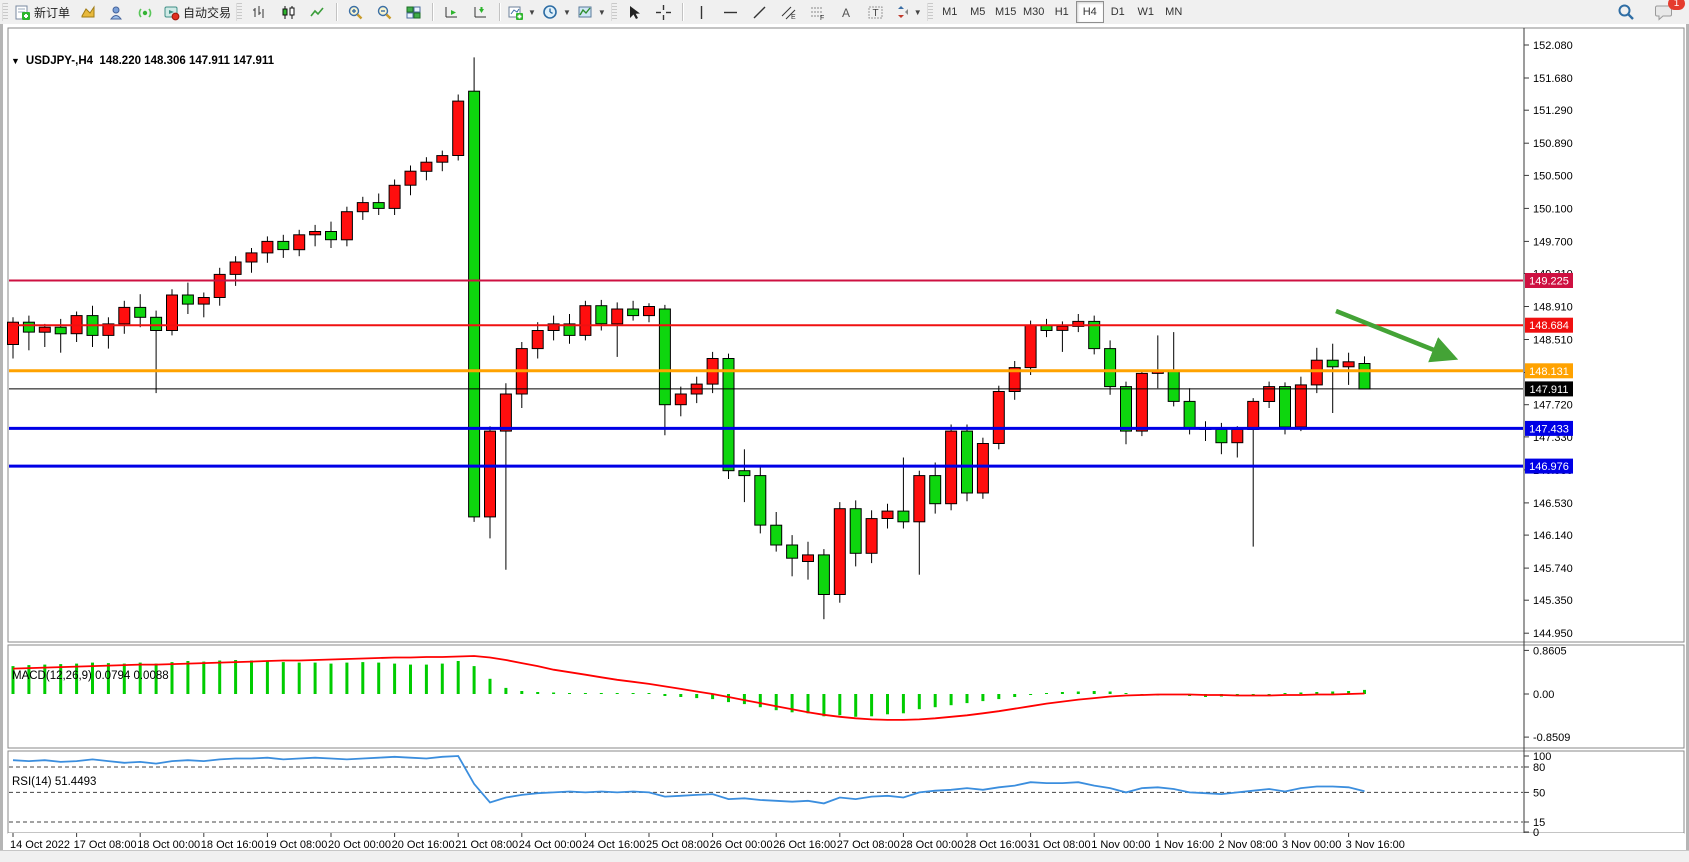 This screenshot has width=1689, height=862. Describe the element at coordinates (1549, 372) in the screenshot. I see `svg-text: 148.131` at that location.